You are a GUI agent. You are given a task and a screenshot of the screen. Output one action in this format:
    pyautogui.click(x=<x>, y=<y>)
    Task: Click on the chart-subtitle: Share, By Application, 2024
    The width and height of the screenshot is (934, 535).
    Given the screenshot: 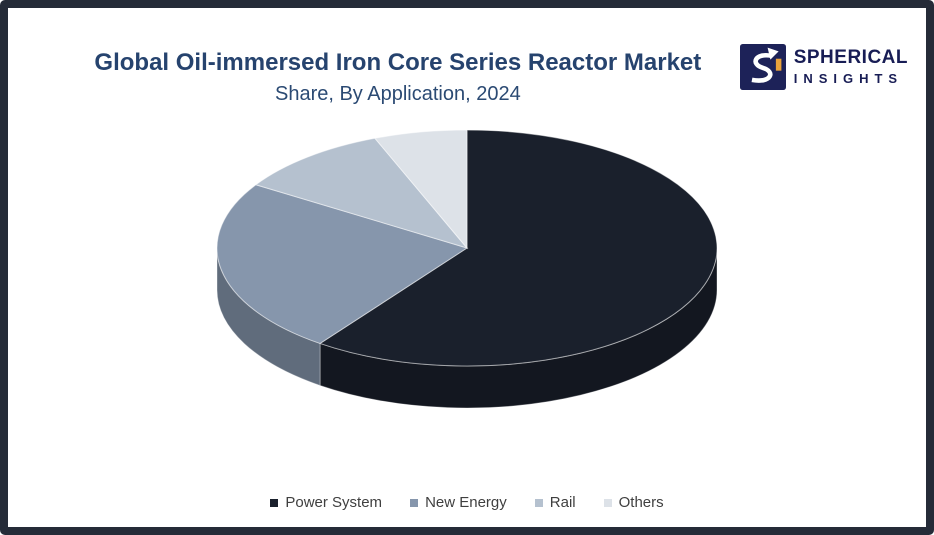 What is the action you would take?
    pyautogui.click(x=397, y=94)
    